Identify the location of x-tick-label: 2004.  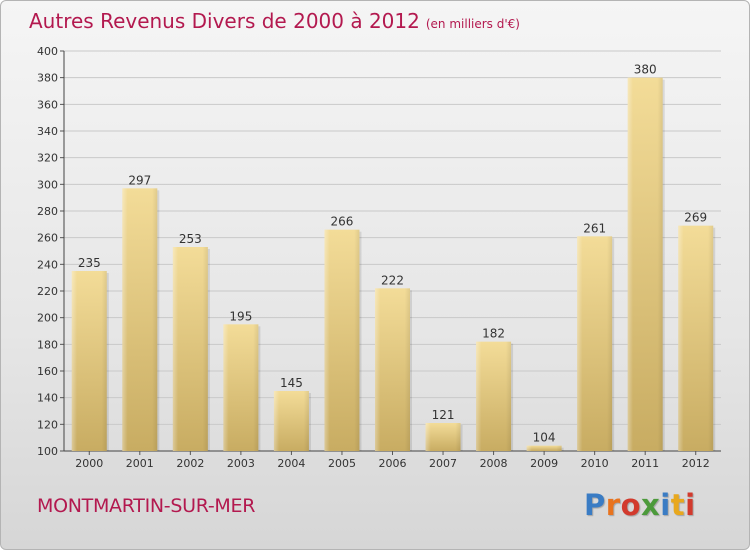
(291, 463).